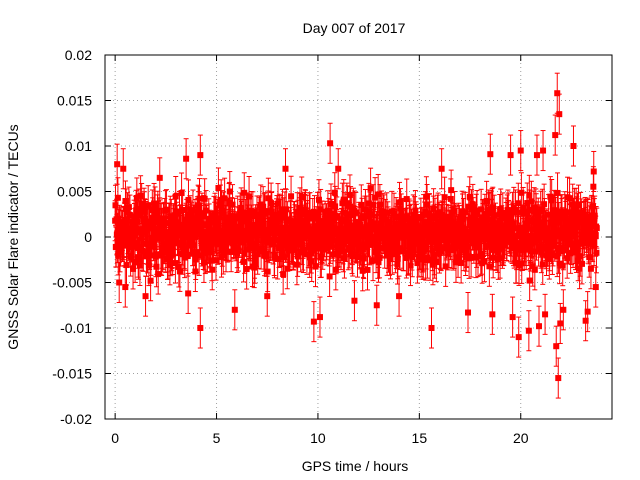  What do you see at coordinates (76, 328) in the screenshot?
I see `y-tick-label: -0.01` at bounding box center [76, 328].